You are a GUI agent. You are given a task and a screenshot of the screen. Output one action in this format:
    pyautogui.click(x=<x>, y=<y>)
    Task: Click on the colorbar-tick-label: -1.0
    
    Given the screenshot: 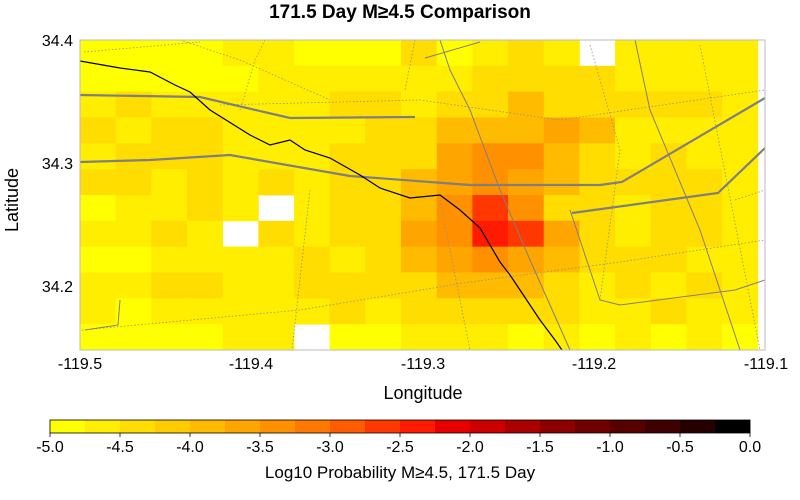 What is the action you would take?
    pyautogui.click(x=610, y=447)
    